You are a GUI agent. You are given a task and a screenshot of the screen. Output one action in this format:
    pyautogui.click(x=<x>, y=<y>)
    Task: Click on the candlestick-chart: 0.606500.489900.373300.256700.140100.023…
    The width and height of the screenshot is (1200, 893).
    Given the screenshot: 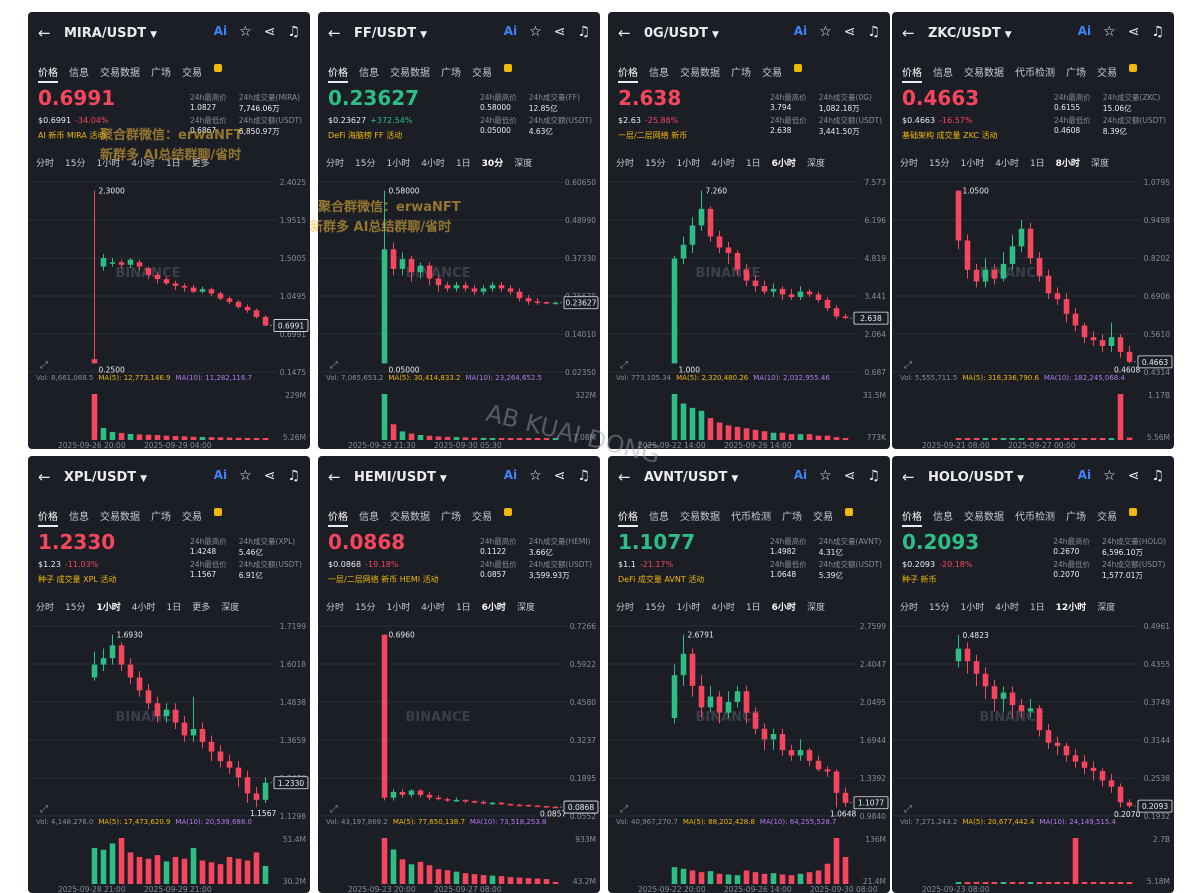 What is the action you would take?
    pyautogui.click(x=459, y=310)
    